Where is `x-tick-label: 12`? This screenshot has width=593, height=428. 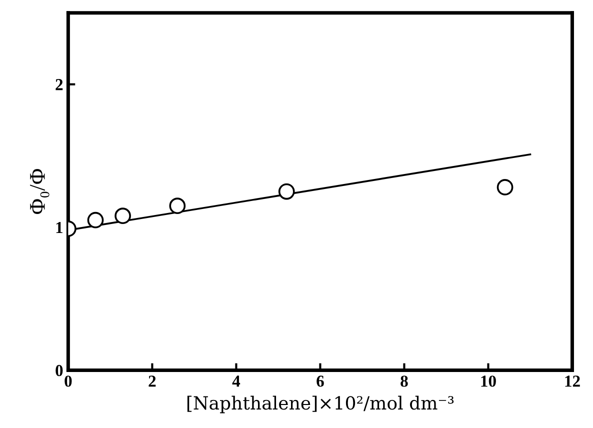 x-tick-label: 12 is located at coordinates (572, 381).